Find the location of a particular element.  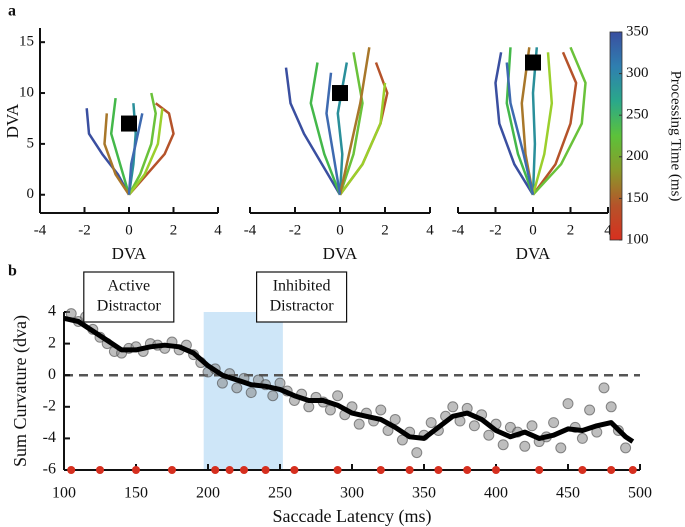

shaded-region is located at coordinates (243, 391).